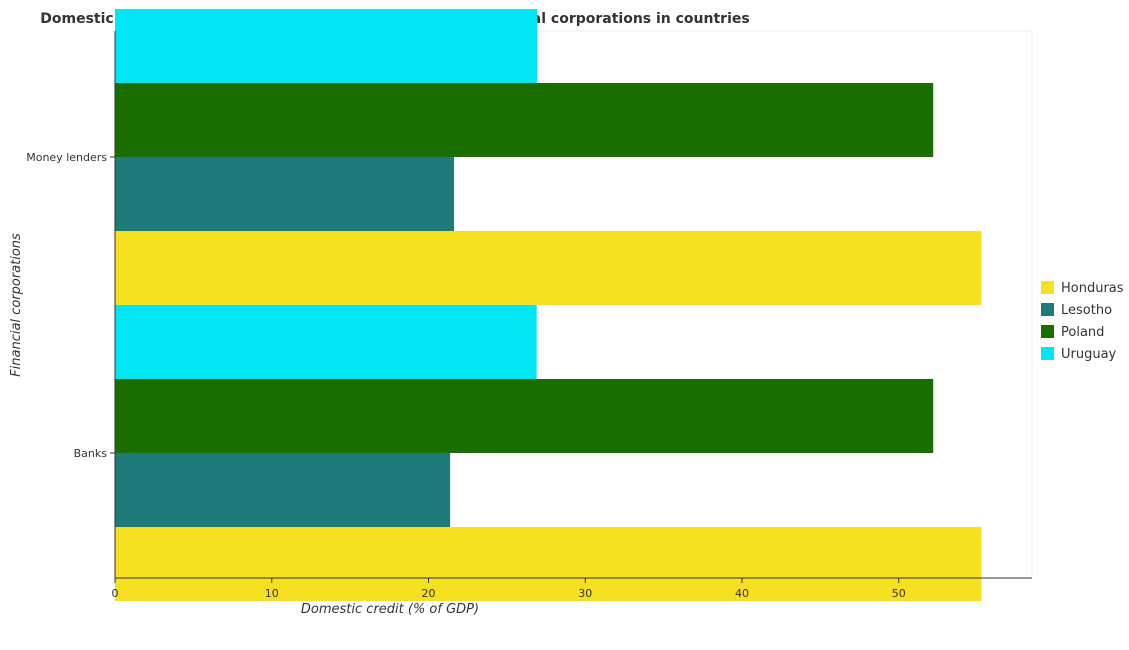 The height and width of the screenshot is (650, 1129). What do you see at coordinates (1082, 321) in the screenshot?
I see `legend: Honduras Lesotho Poland Uruguay` at bounding box center [1082, 321].